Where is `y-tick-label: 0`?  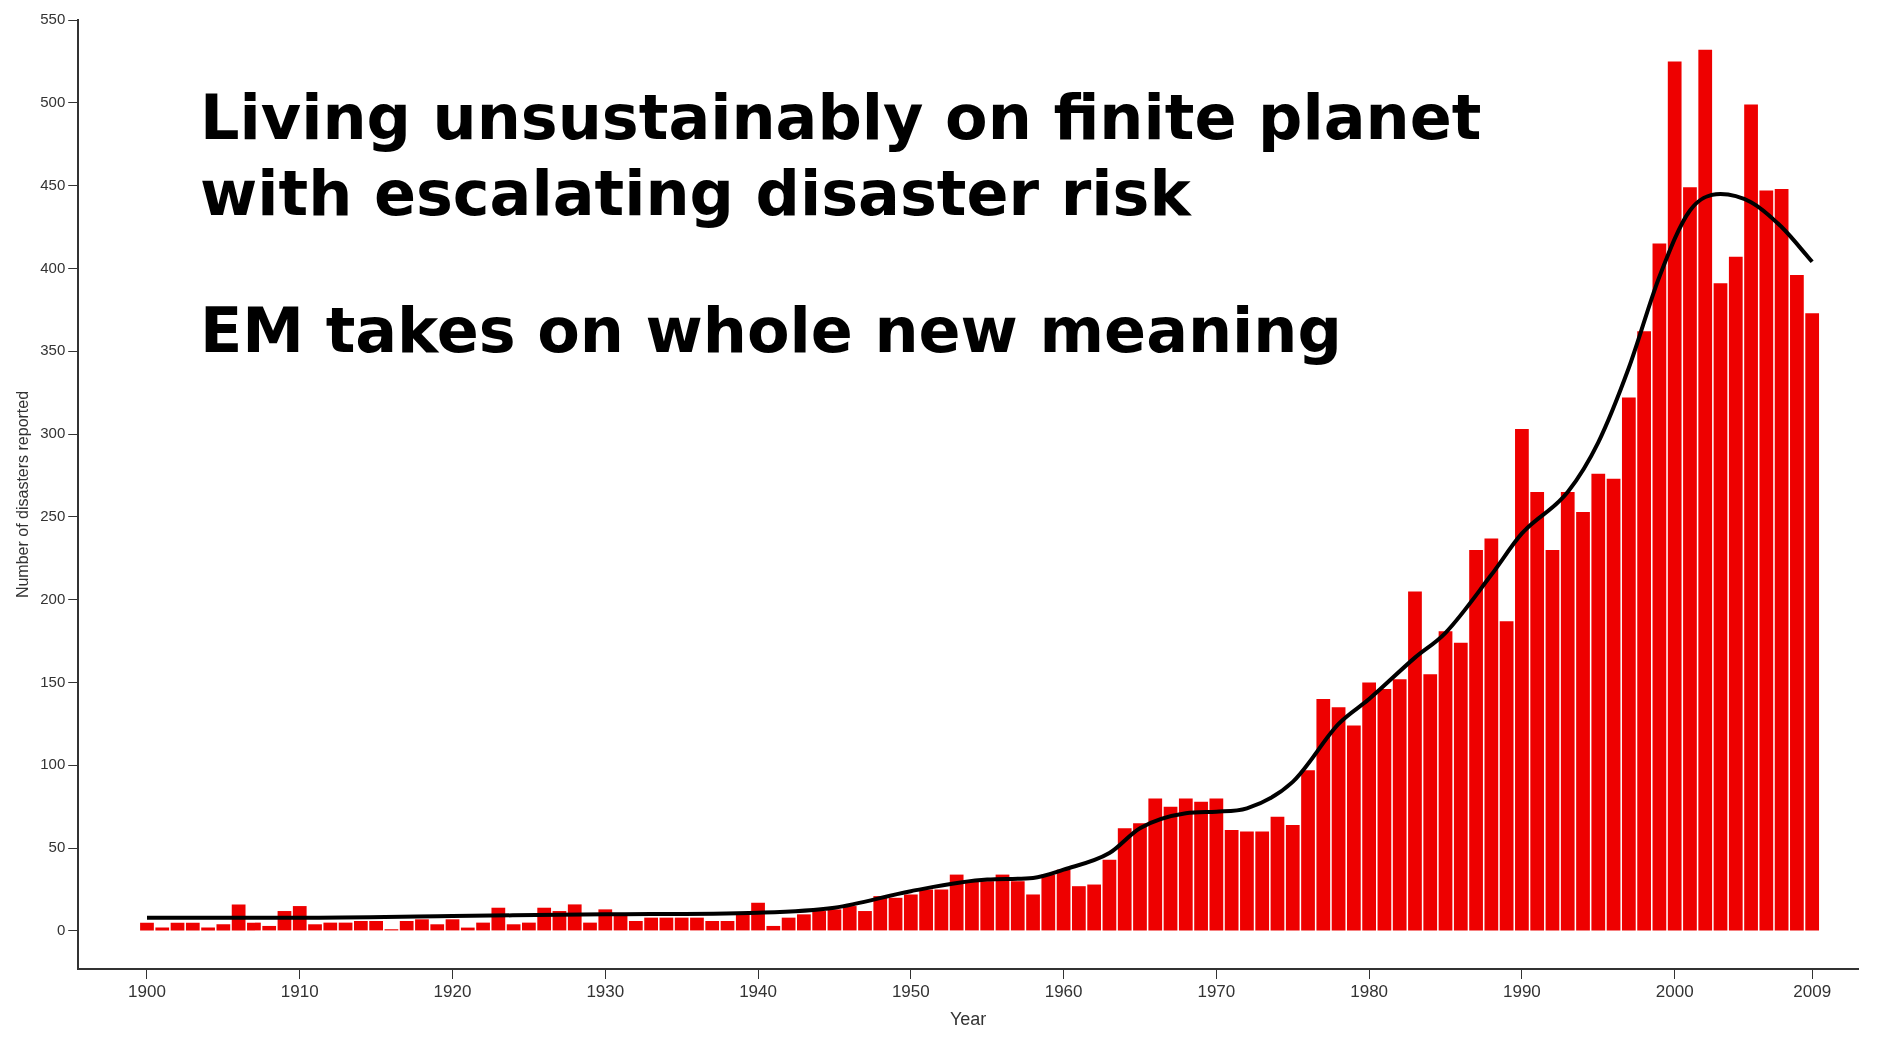 y-tick-label: 0 is located at coordinates (61, 930).